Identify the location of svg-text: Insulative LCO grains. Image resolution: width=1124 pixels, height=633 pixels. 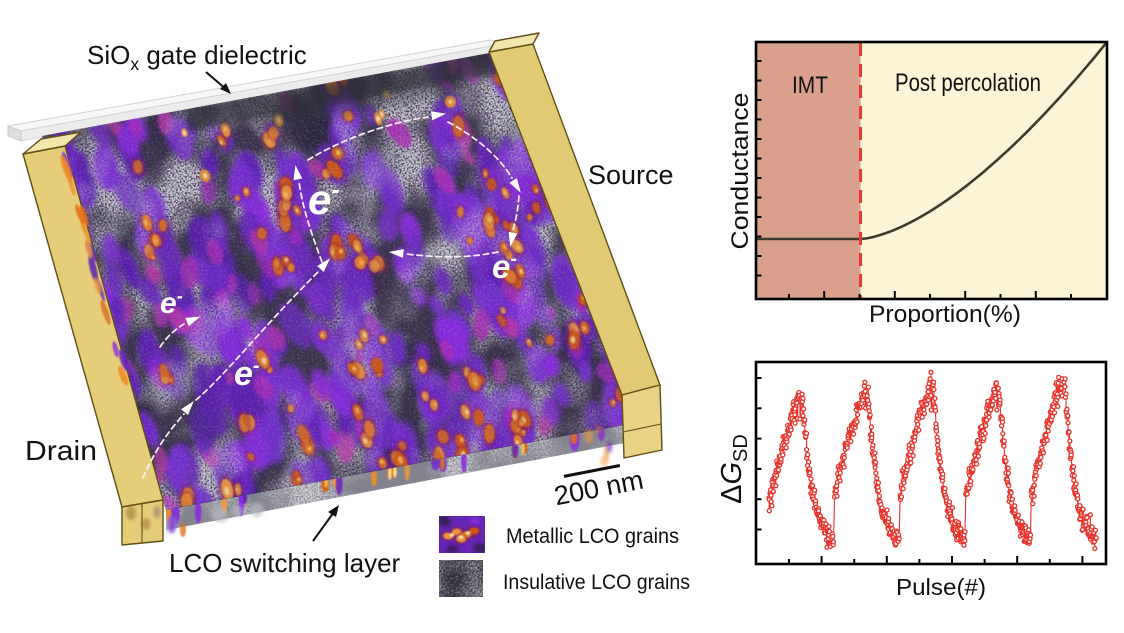
(596, 582).